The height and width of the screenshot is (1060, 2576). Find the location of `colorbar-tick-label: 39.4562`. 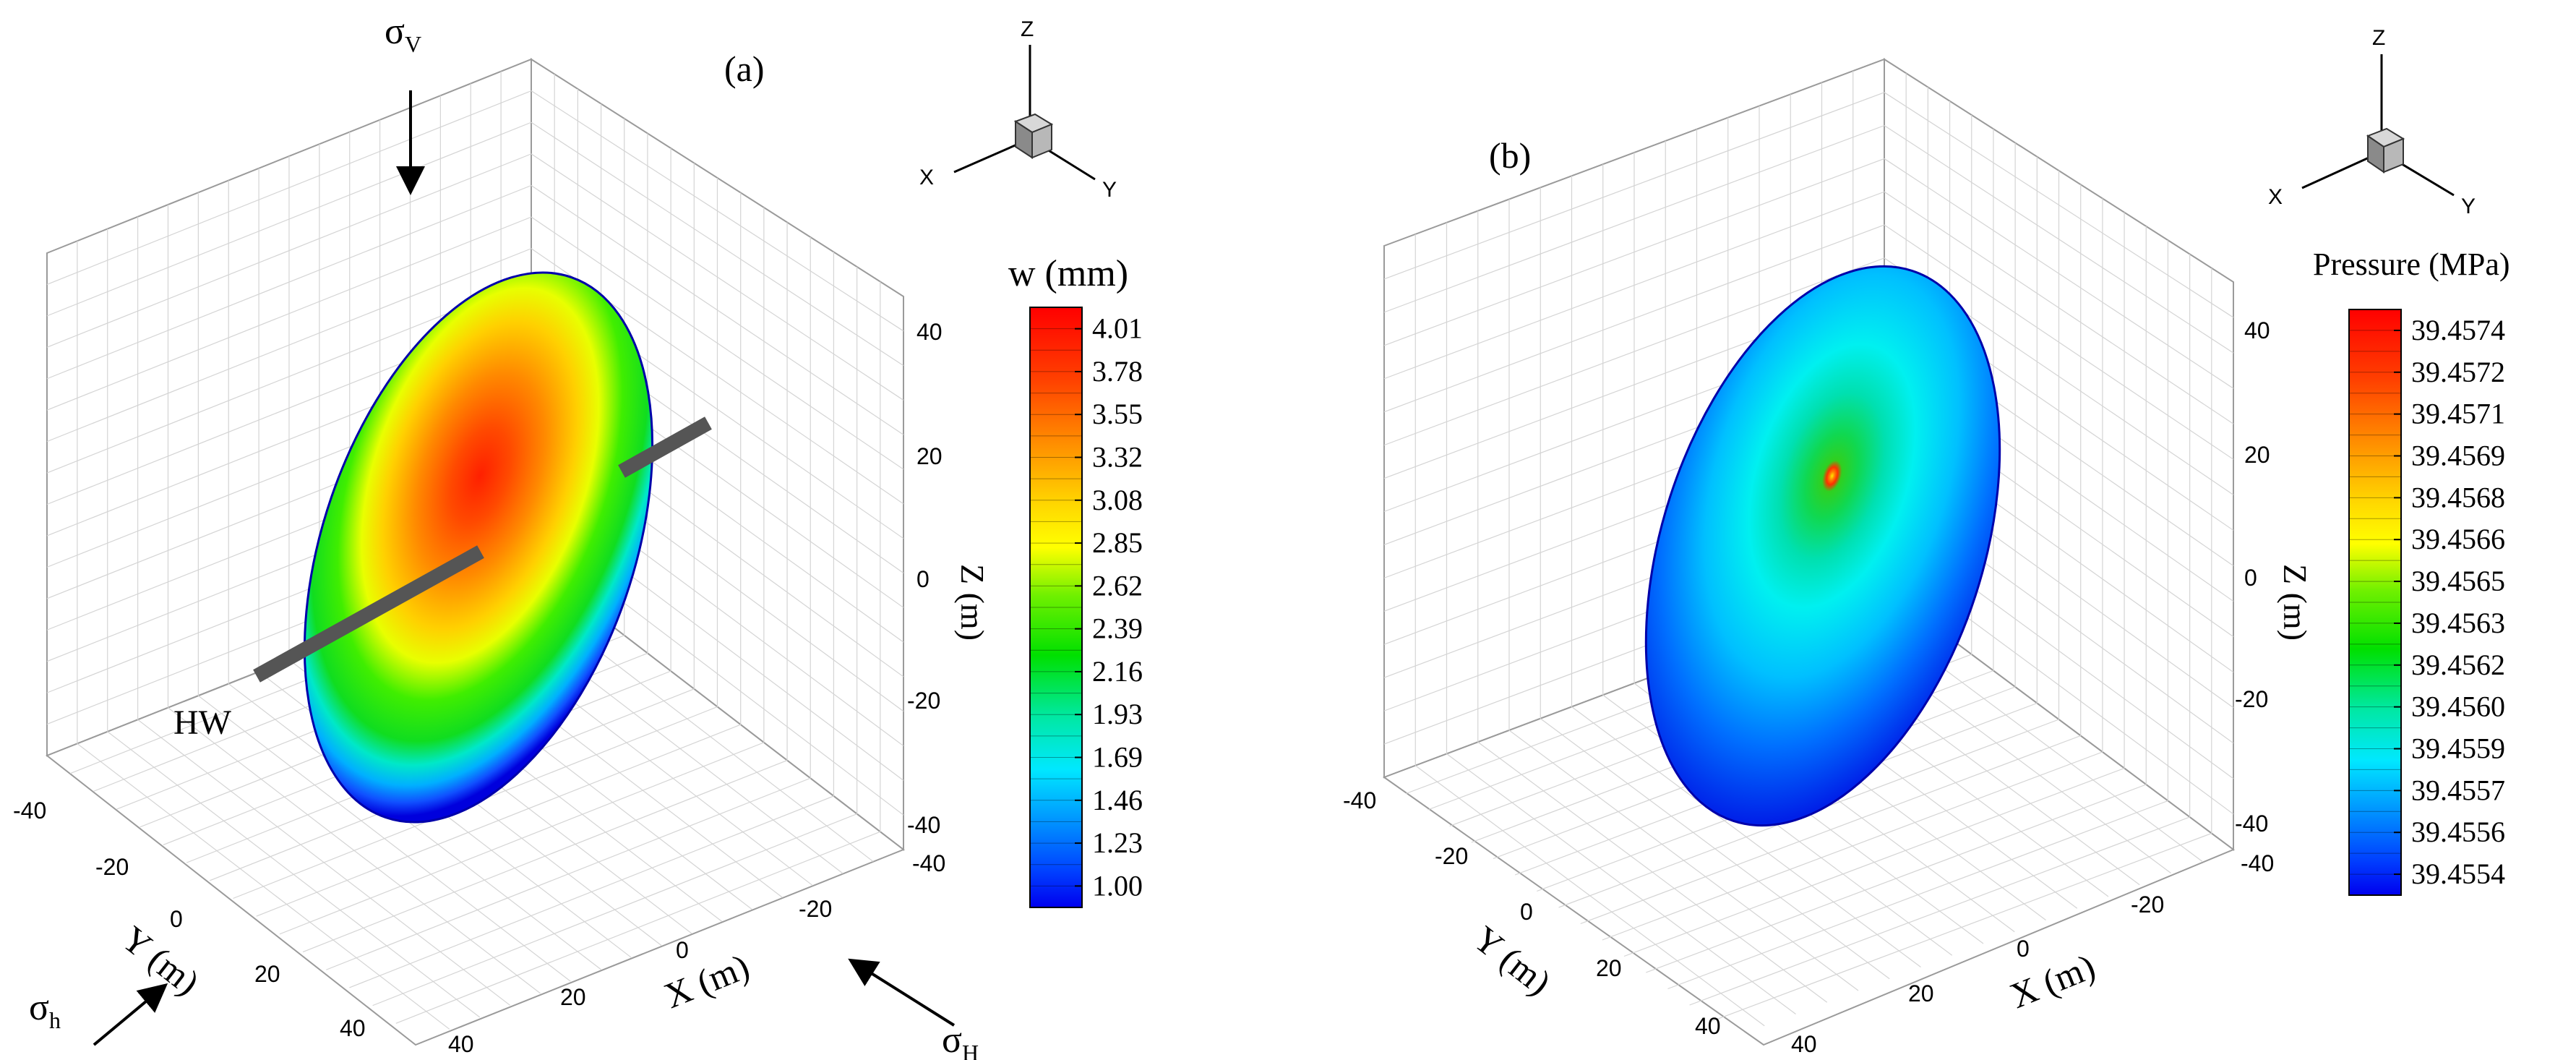

colorbar-tick-label: 39.4562 is located at coordinates (2458, 665).